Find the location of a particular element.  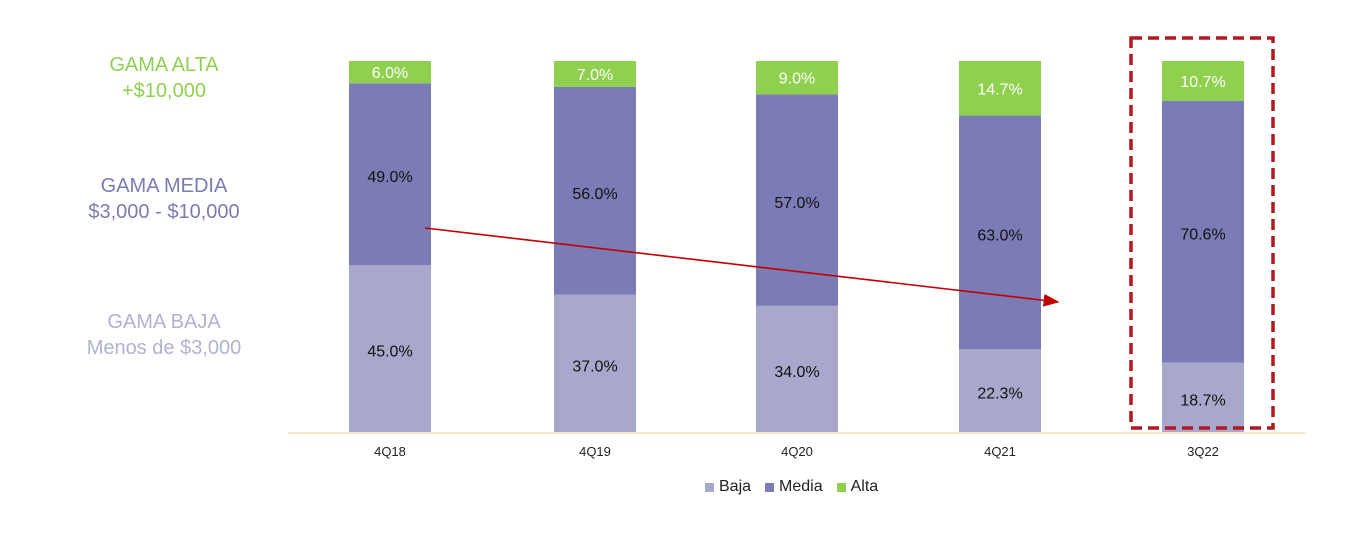

bar-alta-4Q21 is located at coordinates (1000, 88).